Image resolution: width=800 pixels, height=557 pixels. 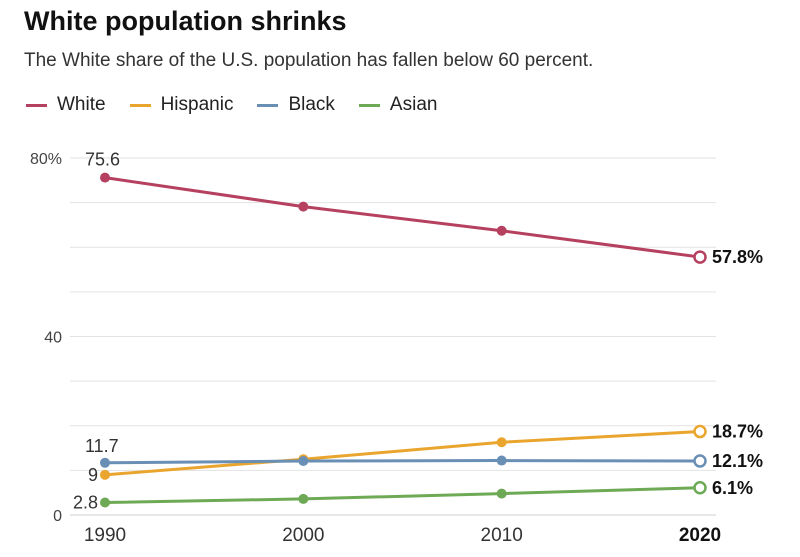 I want to click on start-label-asian: 2.8, so click(x=85, y=503).